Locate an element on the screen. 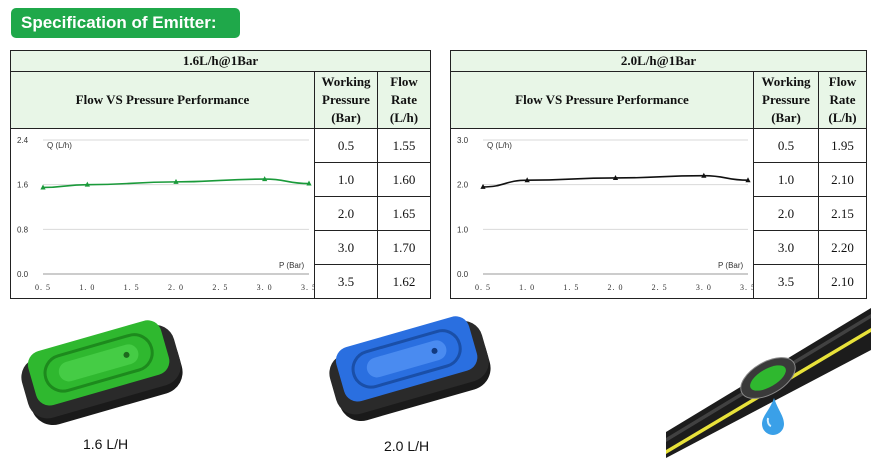  section-title: Specification of Emitter: is located at coordinates (125, 23).